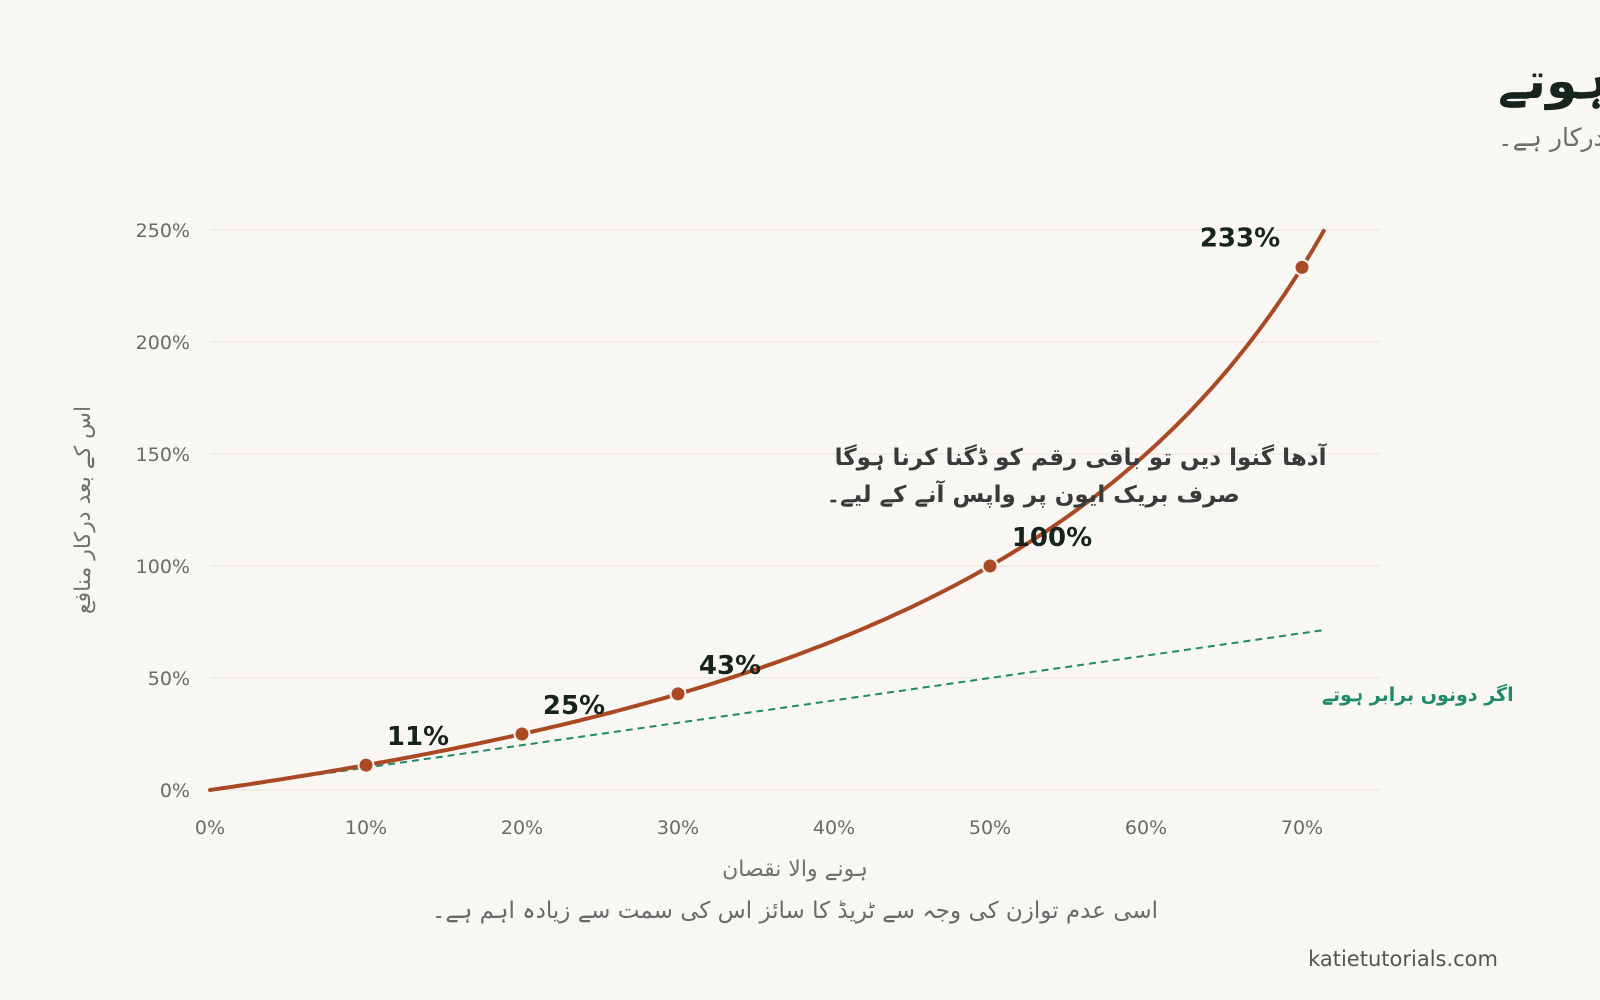 The width and height of the screenshot is (1600, 1000). I want to click on data-label-100%: 100%, so click(1052, 538).